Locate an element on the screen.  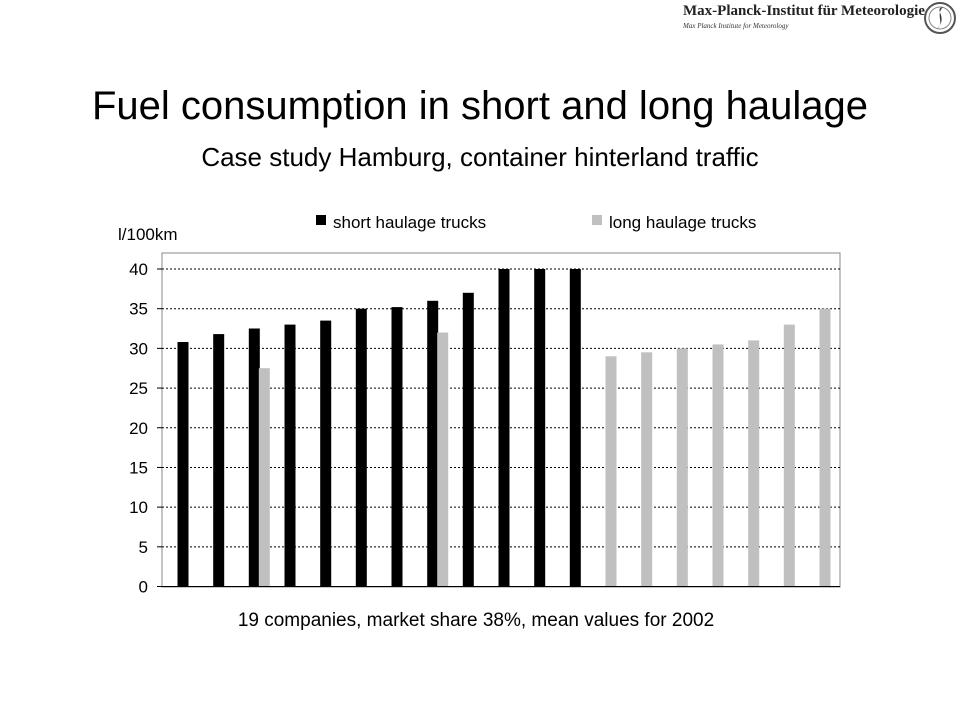
y-tick-label: 25 is located at coordinates (138, 388).